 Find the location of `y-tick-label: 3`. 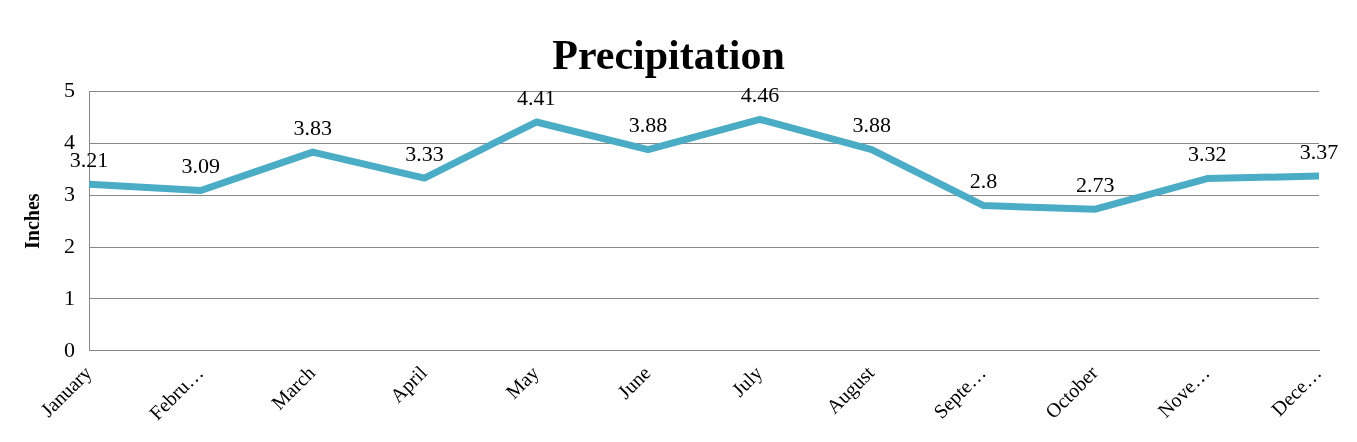

y-tick-label: 3 is located at coordinates (69, 193).